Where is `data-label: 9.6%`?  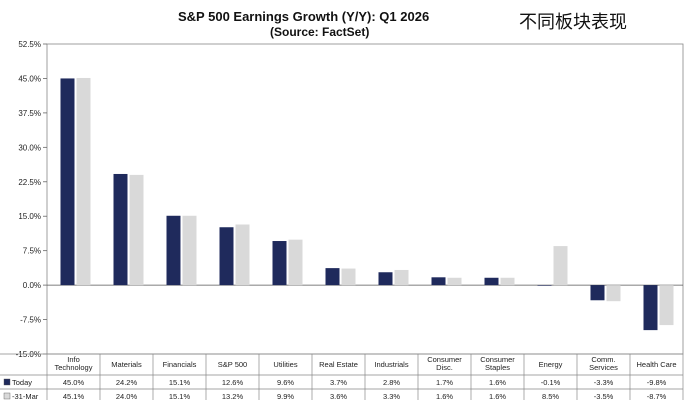 data-label: 9.6% is located at coordinates (285, 382).